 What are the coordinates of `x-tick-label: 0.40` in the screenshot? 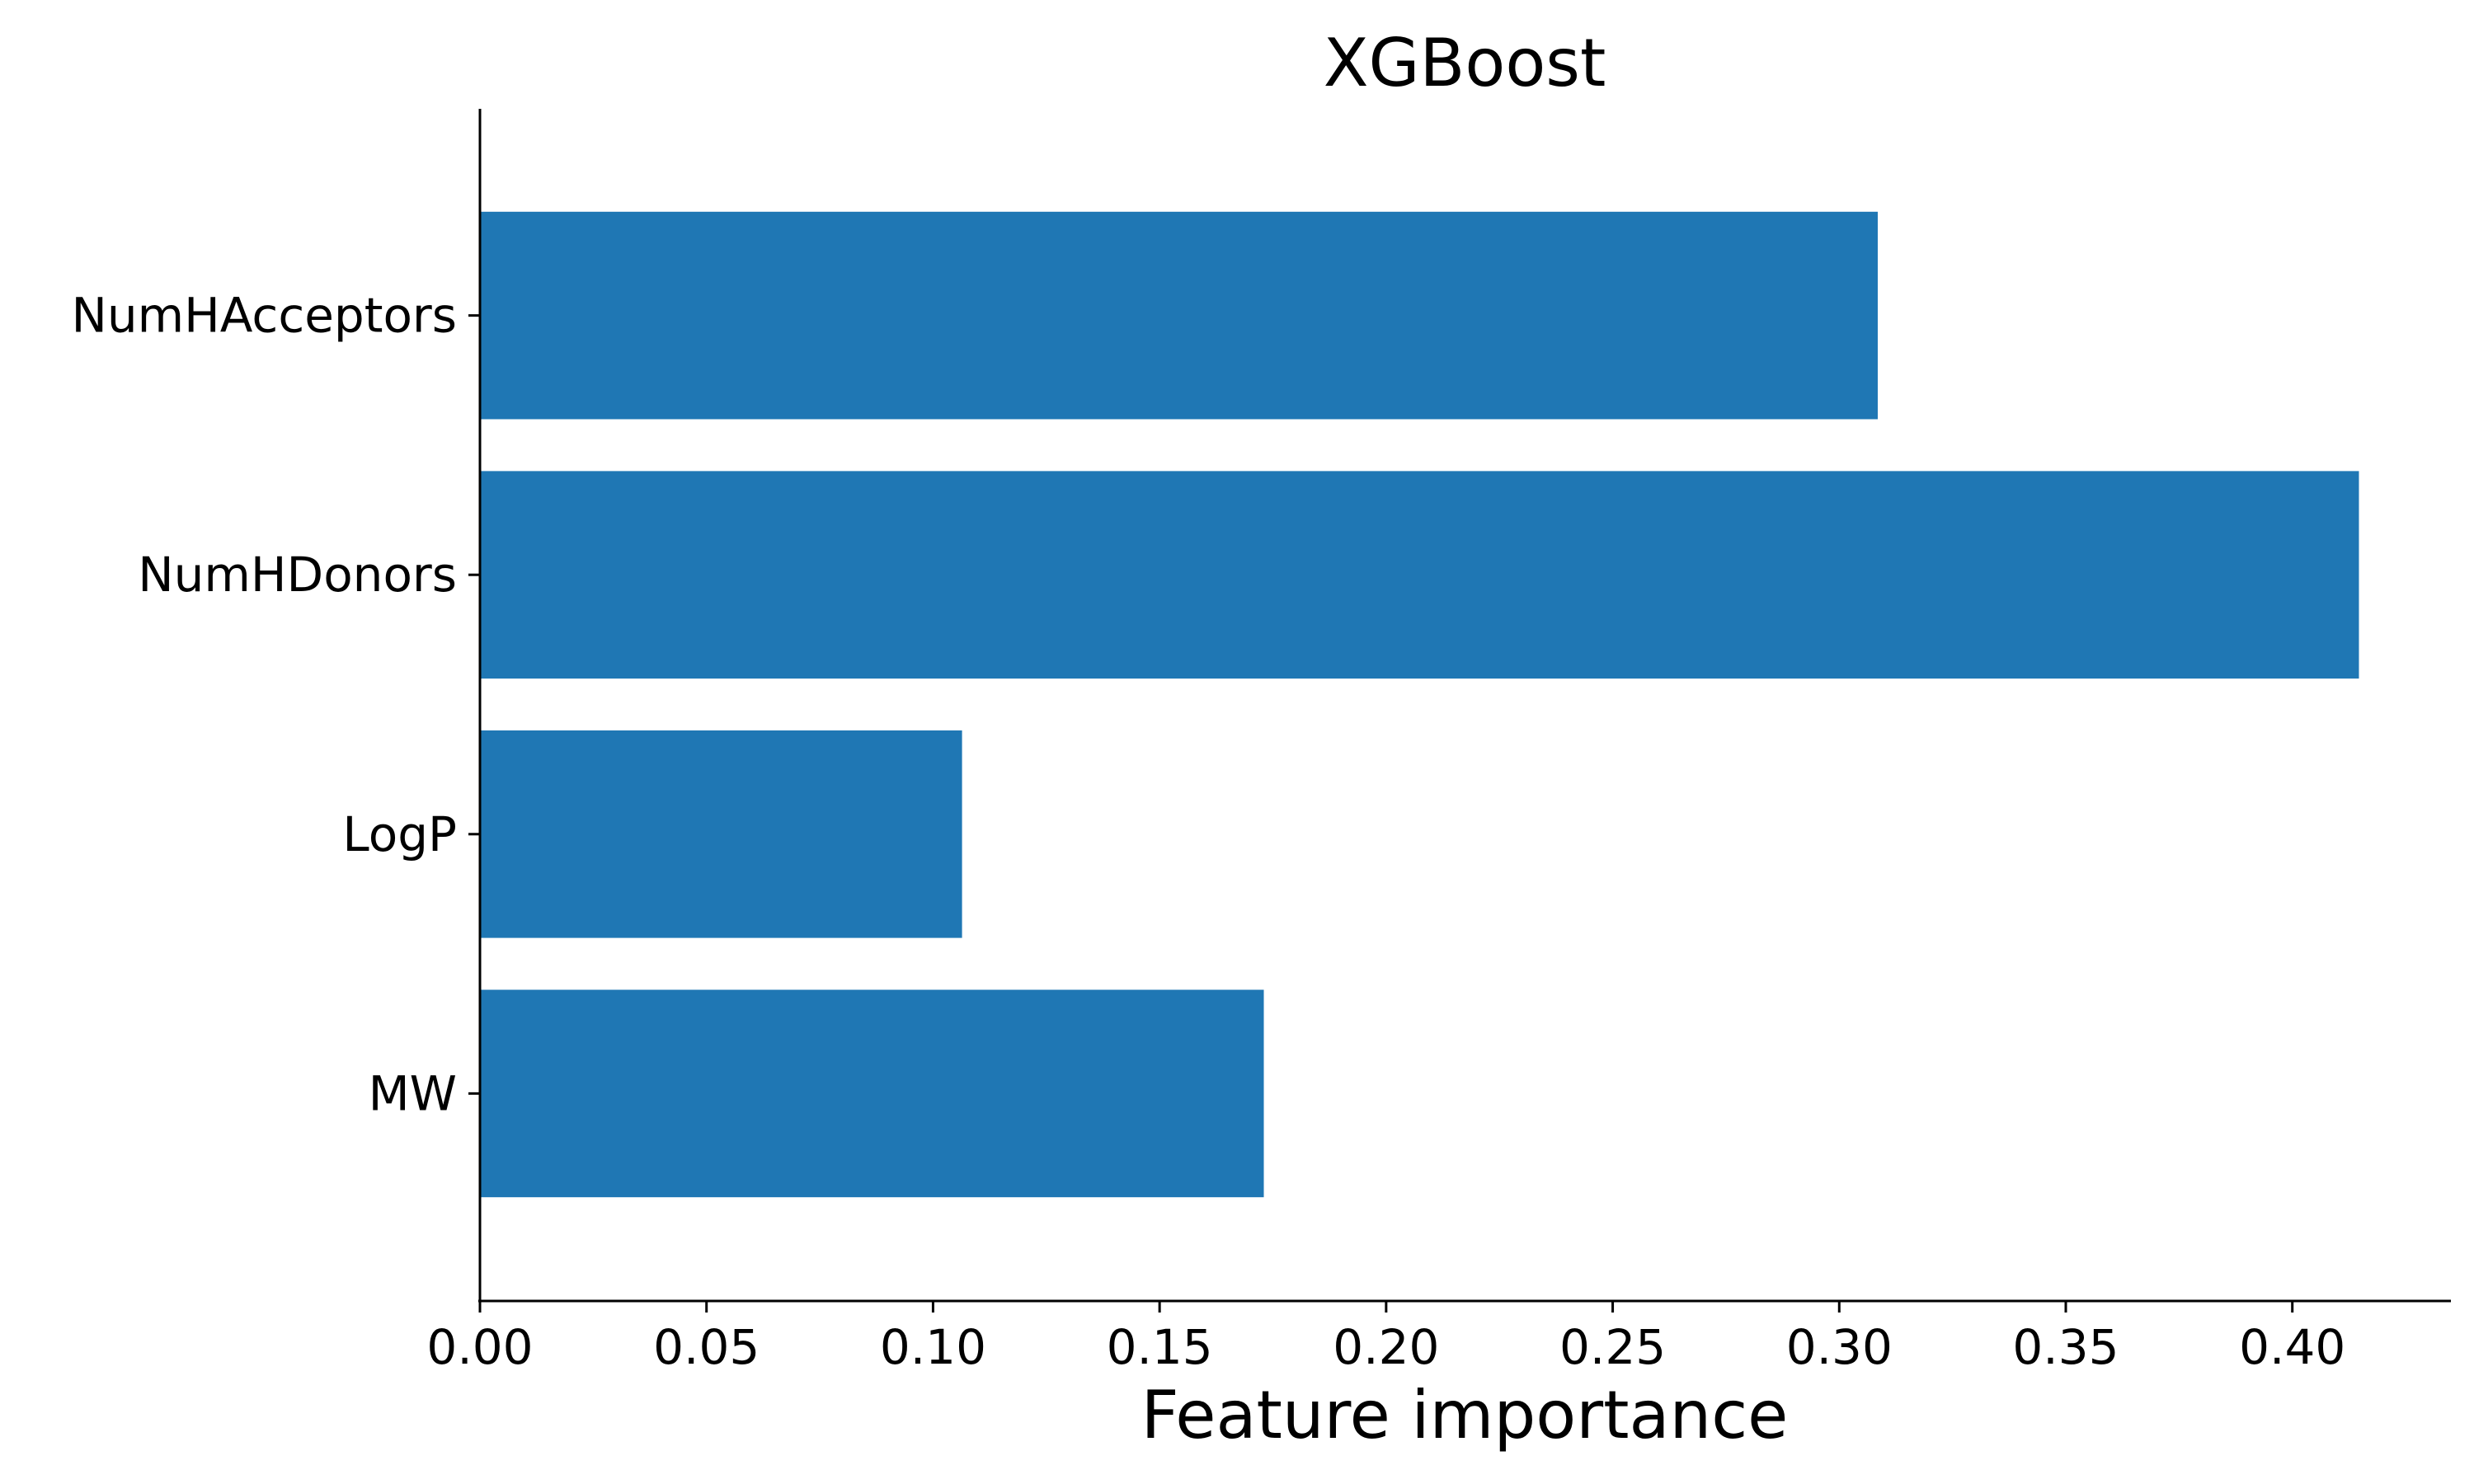 It's located at (2292, 1347).